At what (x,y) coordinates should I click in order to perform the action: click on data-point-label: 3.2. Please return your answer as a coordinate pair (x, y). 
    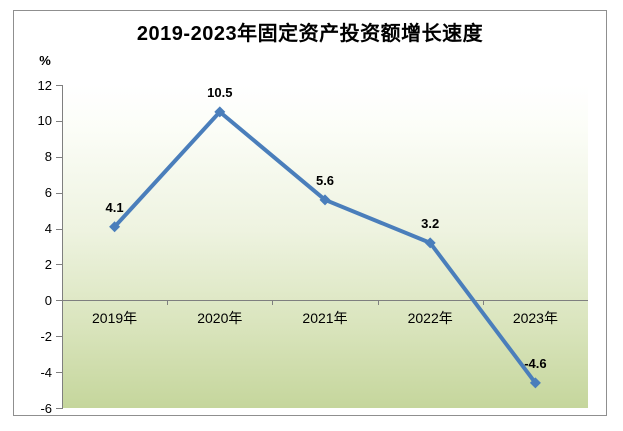
    Looking at the image, I should click on (430, 223).